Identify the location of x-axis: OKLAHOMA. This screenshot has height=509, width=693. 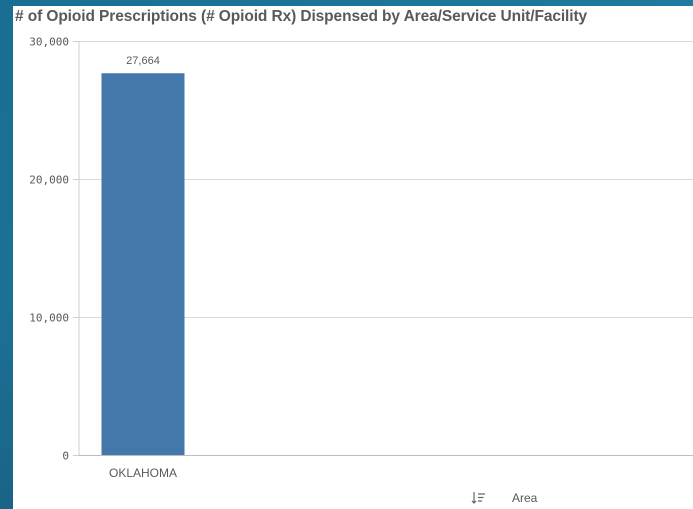
(143, 473).